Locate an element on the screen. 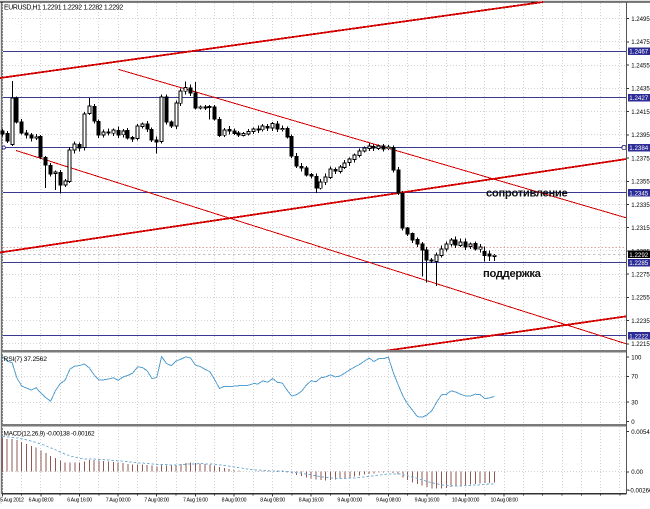  svg-text: 70 is located at coordinates (634, 377).